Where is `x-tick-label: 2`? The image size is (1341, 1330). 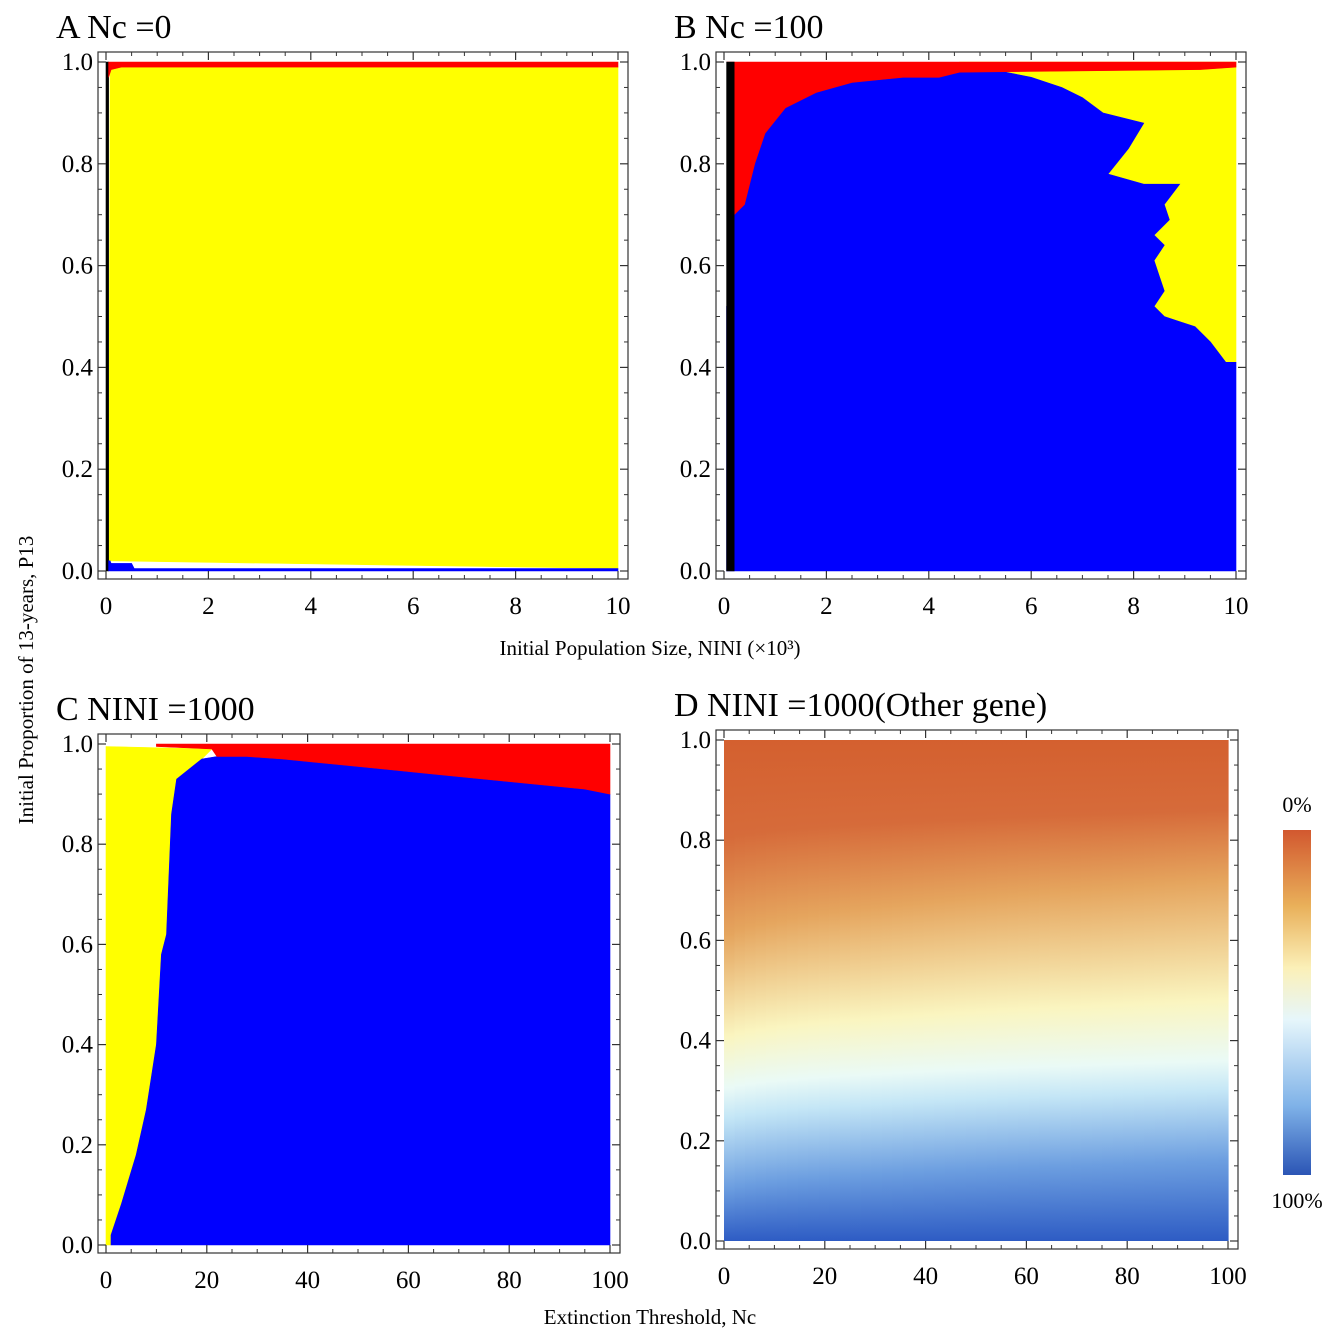 x-tick-label: 2 is located at coordinates (826, 606).